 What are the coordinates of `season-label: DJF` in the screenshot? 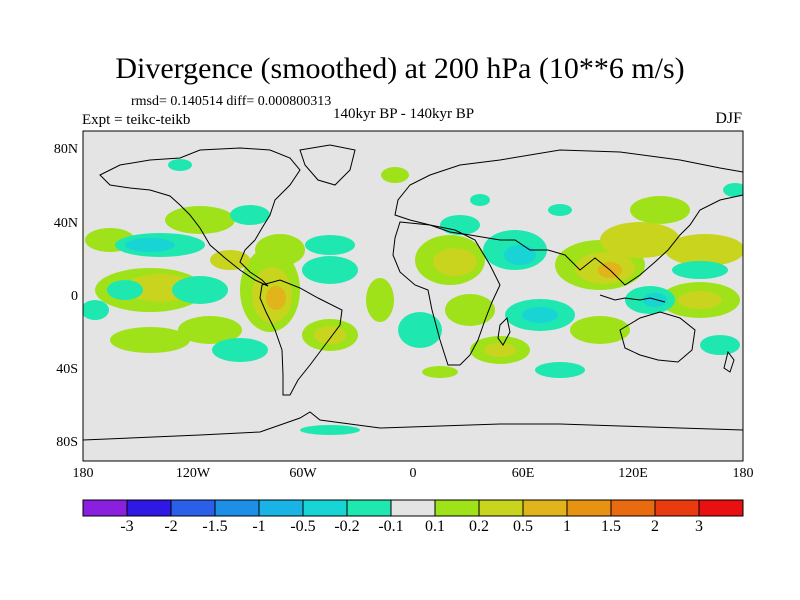 It's located at (728, 118).